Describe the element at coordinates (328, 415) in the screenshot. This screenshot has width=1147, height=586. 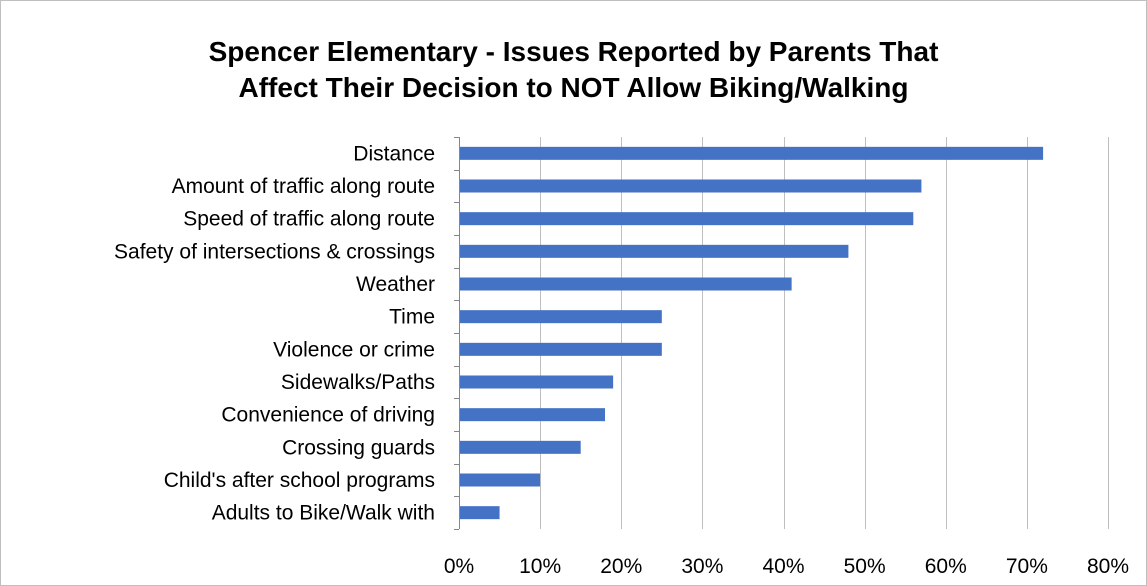
I see `category-label: Convenience of driving` at that location.